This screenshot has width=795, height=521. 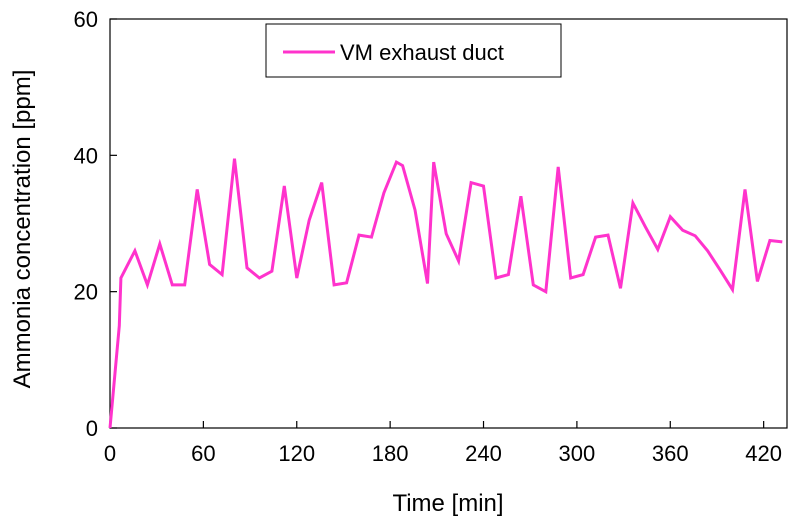 What do you see at coordinates (483, 453) in the screenshot?
I see `x-tick-label: 240` at bounding box center [483, 453].